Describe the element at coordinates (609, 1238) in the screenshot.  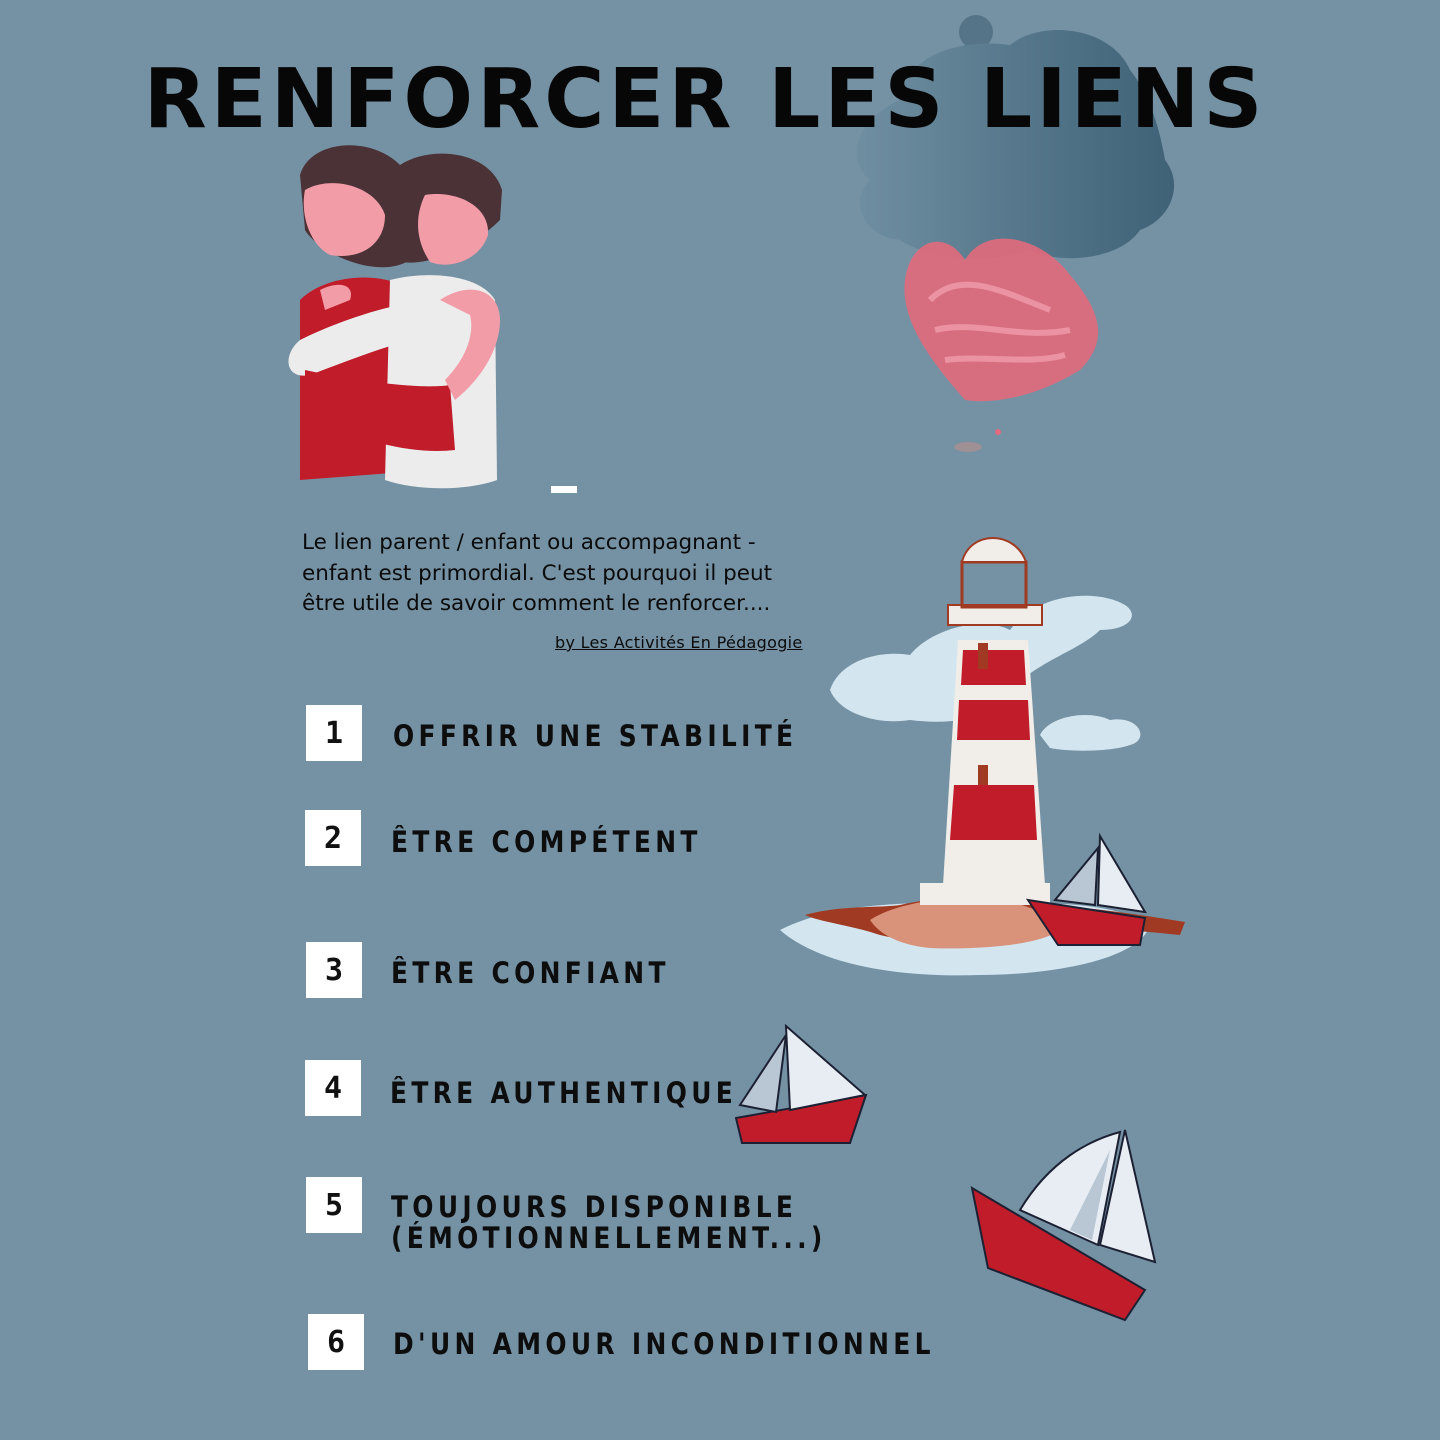
I see `item-label: (ÉMOTIONNELLEMENT...)` at that location.